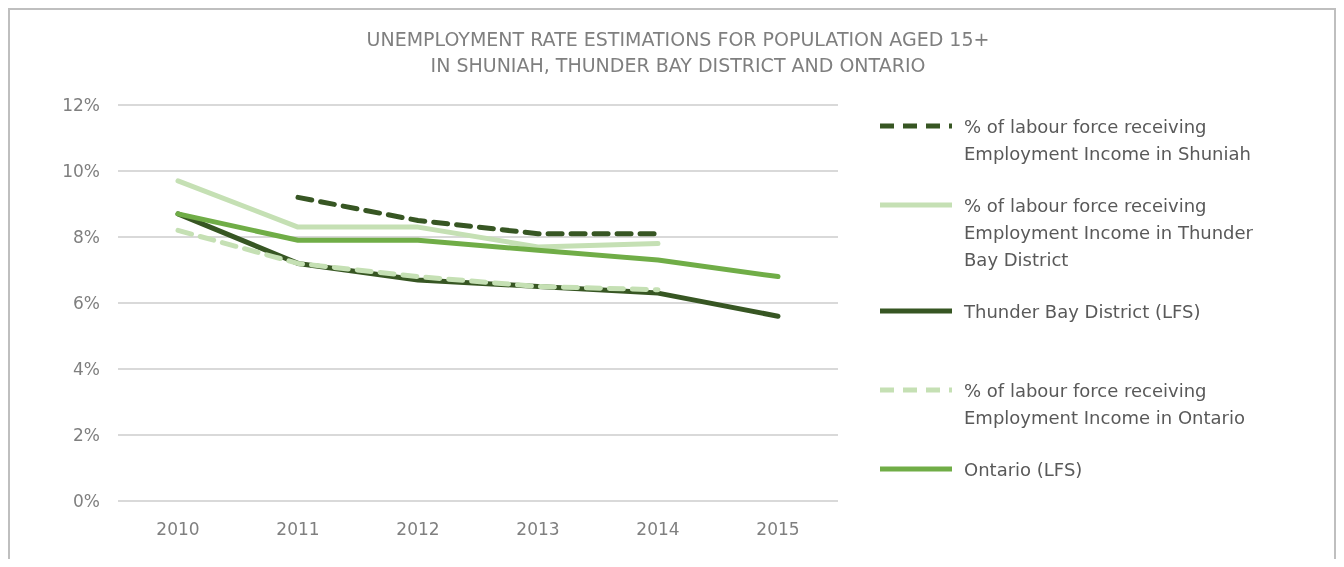 The height and width of the screenshot is (567, 1344). Describe the element at coordinates (778, 529) in the screenshot. I see `x-tick-label: 2015` at that location.